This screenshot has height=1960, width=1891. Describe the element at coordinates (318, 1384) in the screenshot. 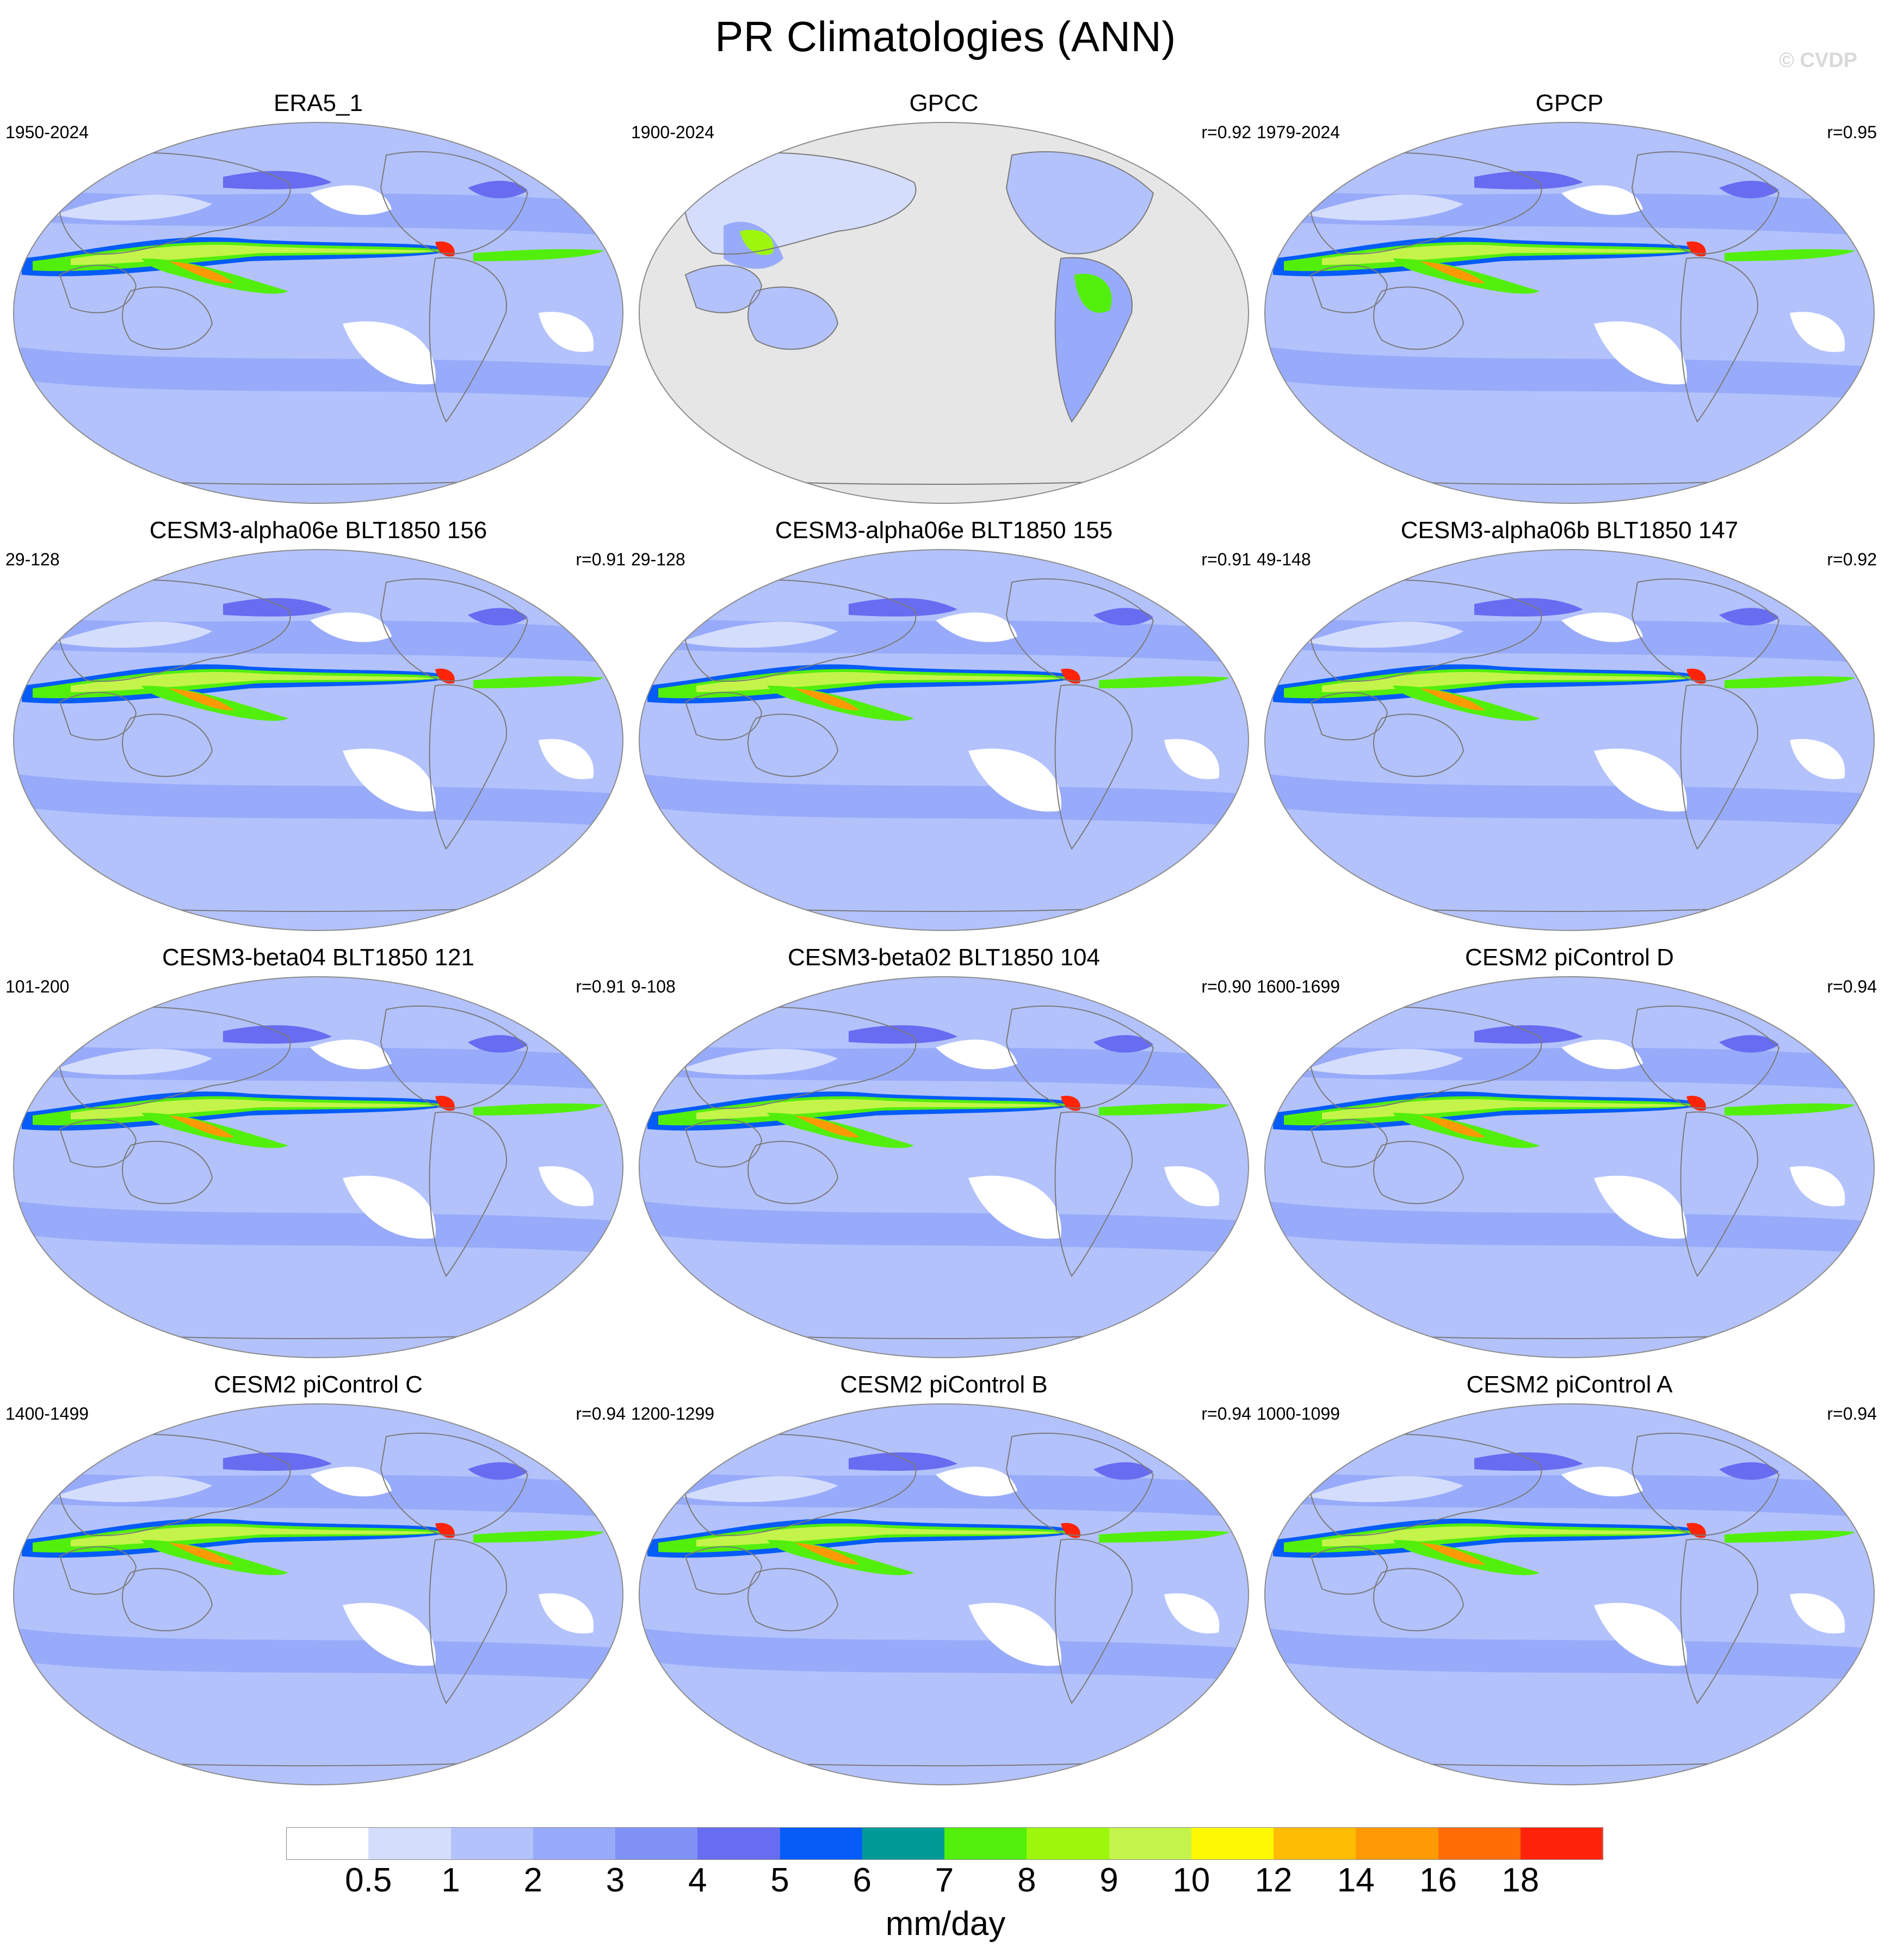

I see `panel-title: CESM2 piControl C` at that location.